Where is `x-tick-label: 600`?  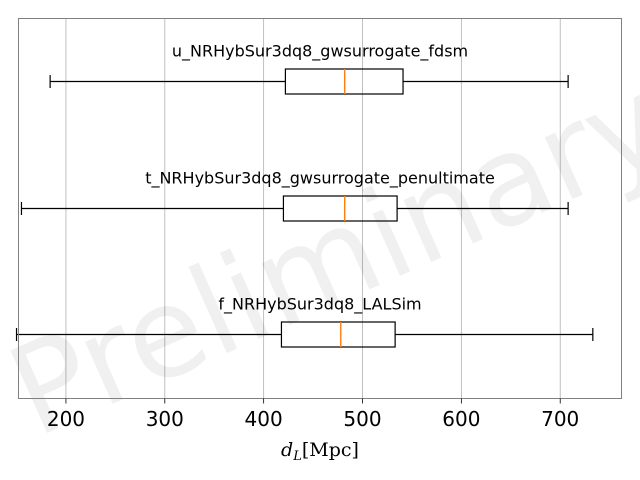 x-tick-label: 600 is located at coordinates (461, 419).